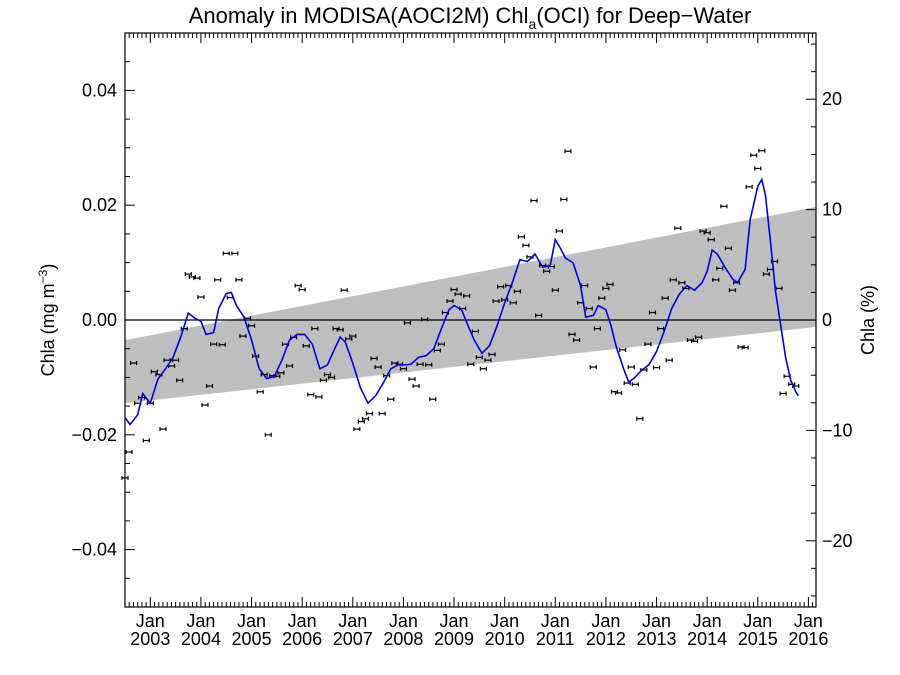 This screenshot has width=900, height=675. I want to click on y2-tick-label: 10, so click(832, 210).